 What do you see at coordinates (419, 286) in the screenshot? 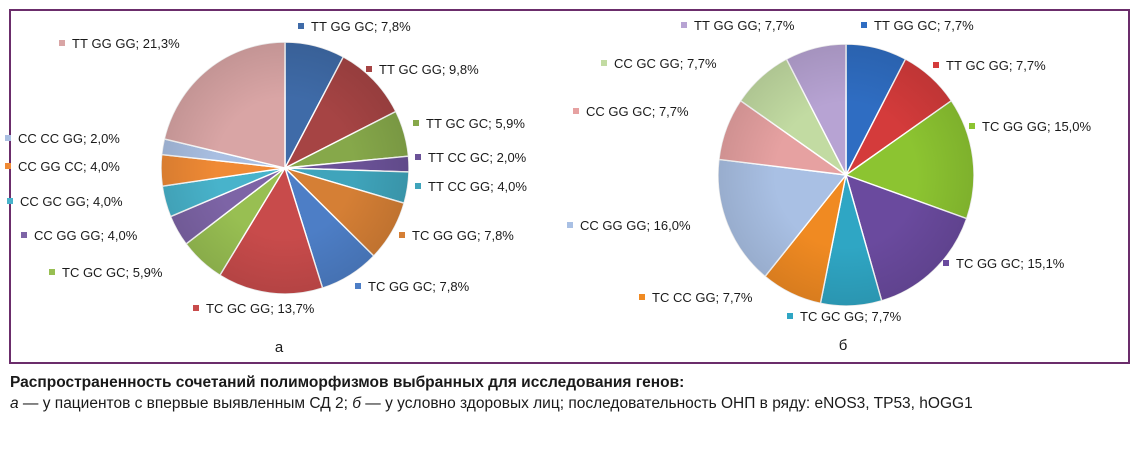
I see `data-label-тс-gg-gc: ТС GG GC; 7,8%` at bounding box center [419, 286].